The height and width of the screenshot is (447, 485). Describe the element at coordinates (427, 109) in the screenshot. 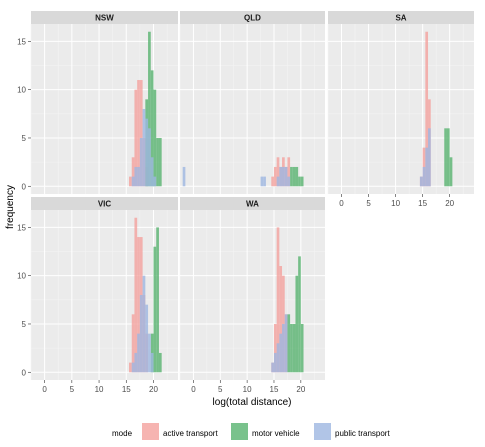

I see `bar-sa-active-transport` at that location.